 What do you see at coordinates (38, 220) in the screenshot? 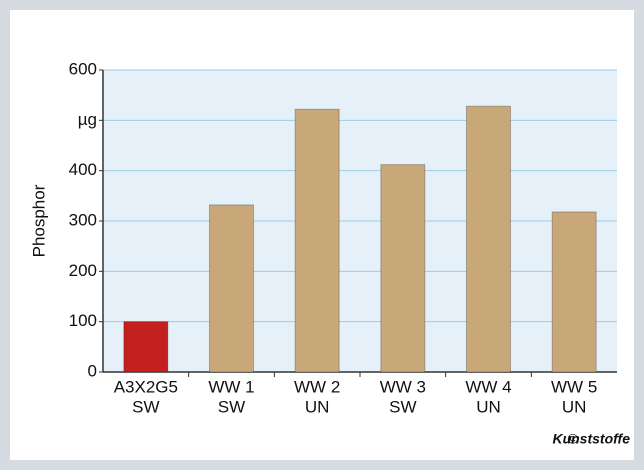
I see `y-axis-label: Phosphor` at bounding box center [38, 220].